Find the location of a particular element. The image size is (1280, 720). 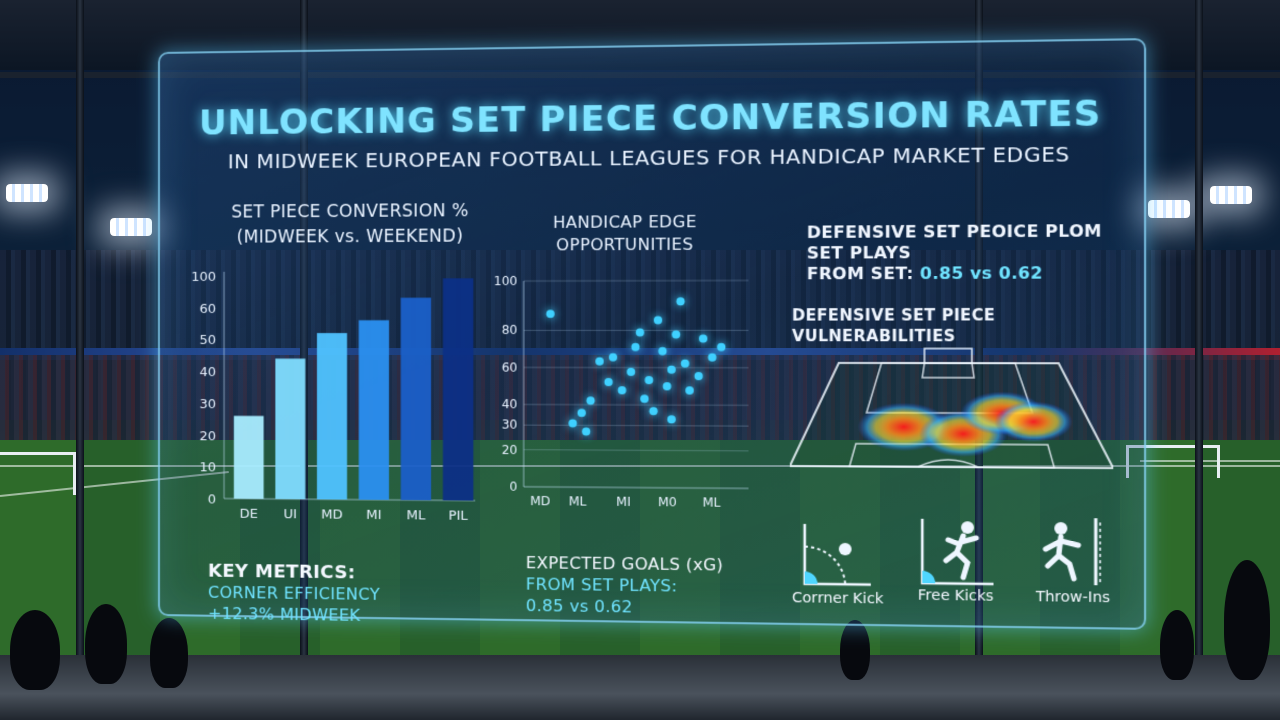

scatter-chart: 0 20 30 40 60 80 100 MD ML MI M0 ML is located at coordinates (629, 391).